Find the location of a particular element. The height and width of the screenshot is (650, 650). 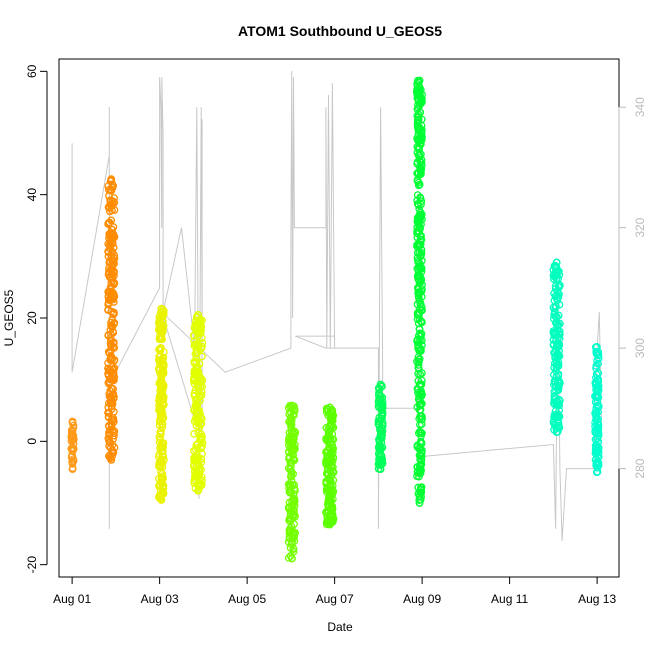

x-tick-label: Aug 01 is located at coordinates (72, 599).